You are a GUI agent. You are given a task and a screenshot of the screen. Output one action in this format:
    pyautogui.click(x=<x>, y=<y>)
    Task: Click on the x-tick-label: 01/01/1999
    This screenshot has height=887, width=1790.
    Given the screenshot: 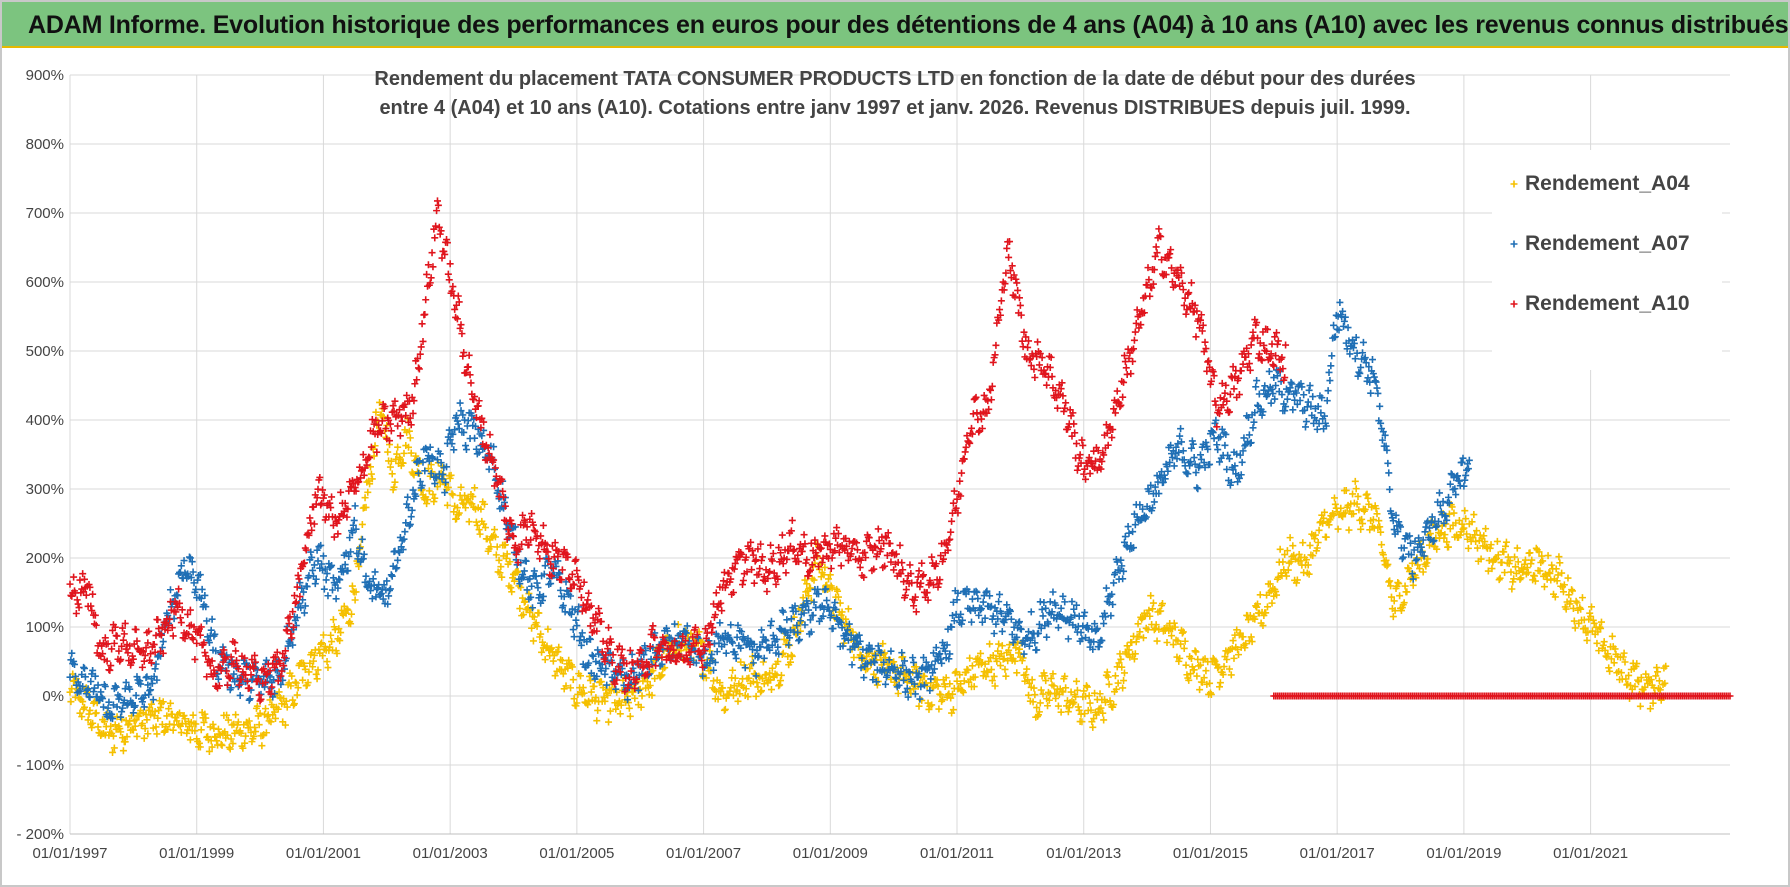 What is the action you would take?
    pyautogui.click(x=196, y=853)
    